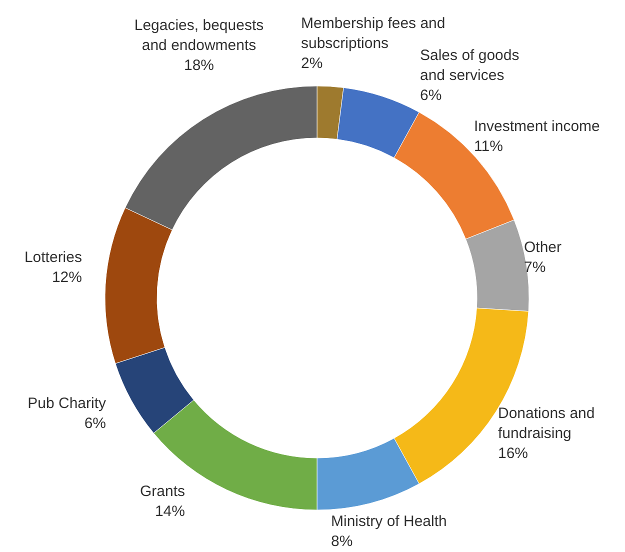 This screenshot has height=552, width=625. Describe the element at coordinates (53, 257) in the screenshot. I see `slice-label: Lotteries` at that location.